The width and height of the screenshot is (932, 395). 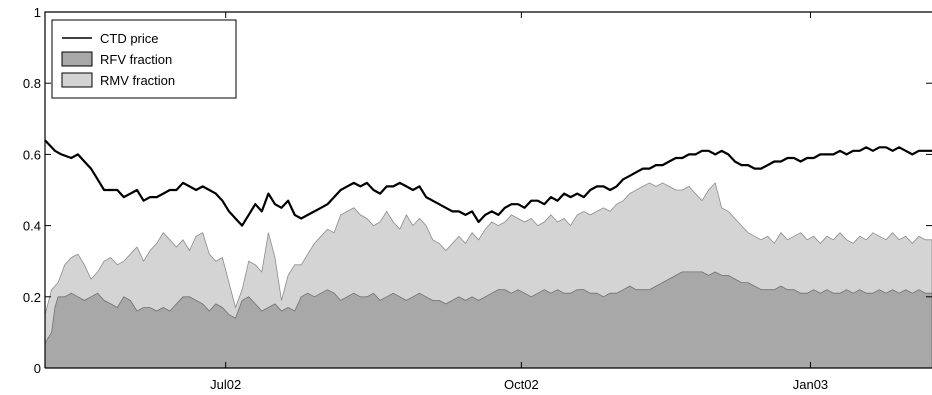 I want to click on y-tick-label: 0.8, so click(x=32, y=83).